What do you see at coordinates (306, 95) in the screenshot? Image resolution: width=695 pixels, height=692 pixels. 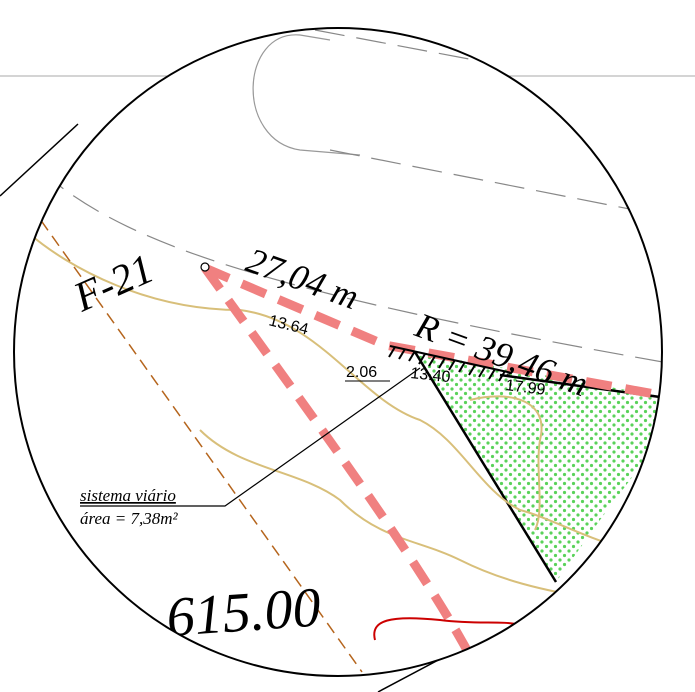 I see `road-loop` at bounding box center [306, 95].